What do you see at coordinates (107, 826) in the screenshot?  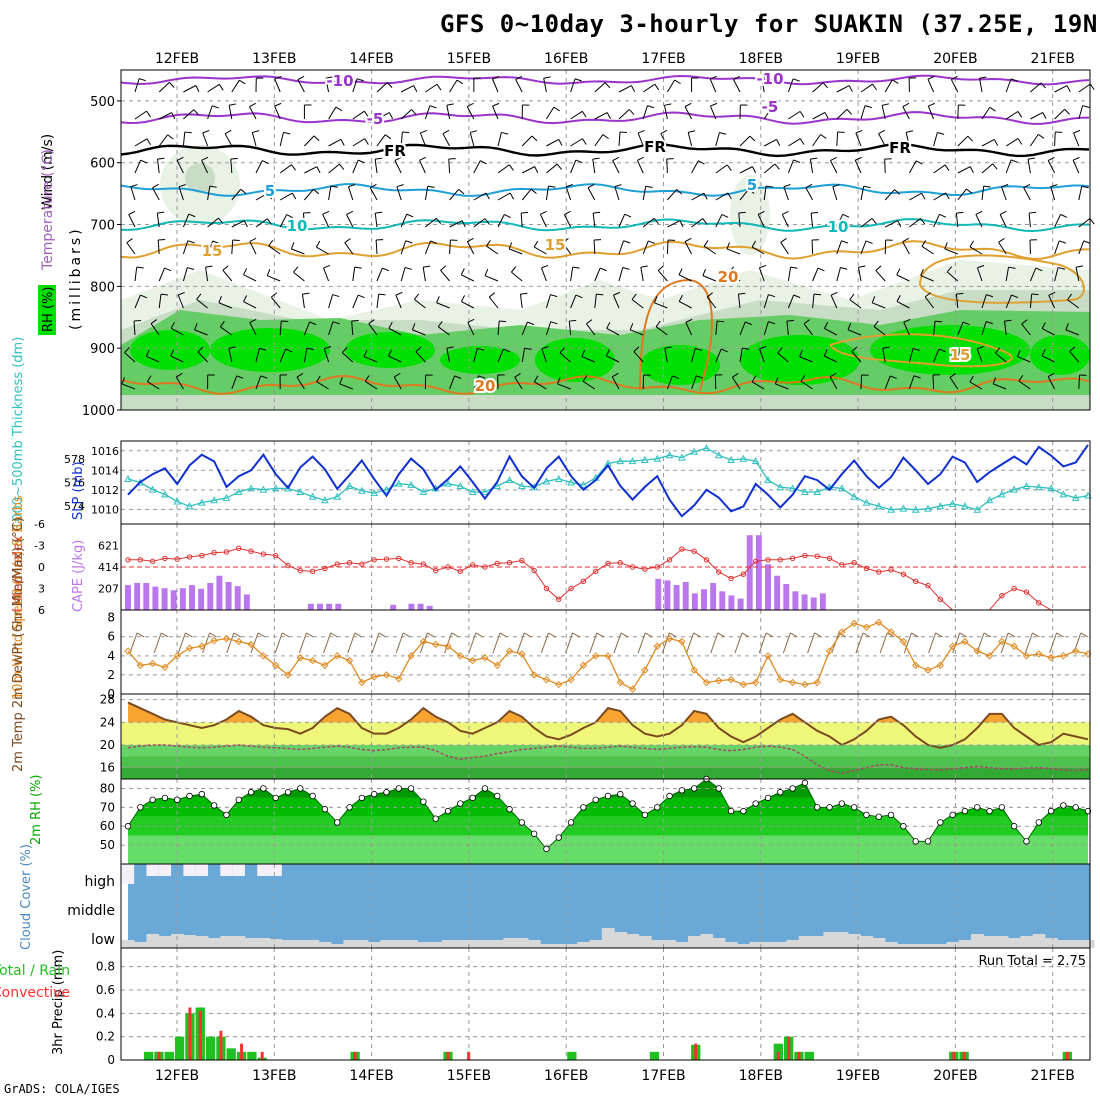 I see `rh-tick-label: 60` at bounding box center [107, 826].